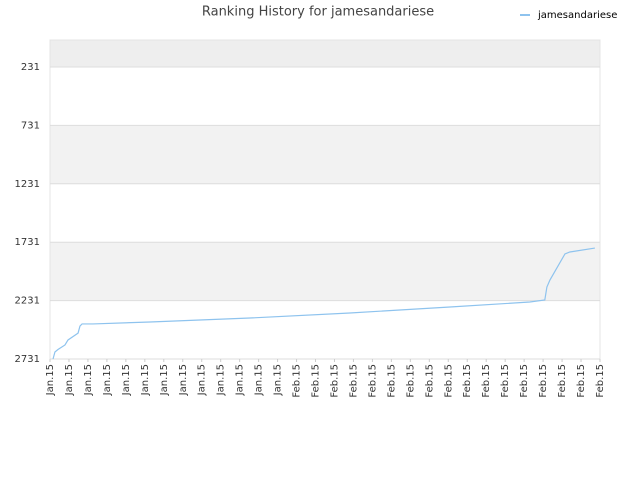 The image size is (640, 484). What do you see at coordinates (577, 15) in the screenshot?
I see `legend-label: jamesandariese` at bounding box center [577, 15].